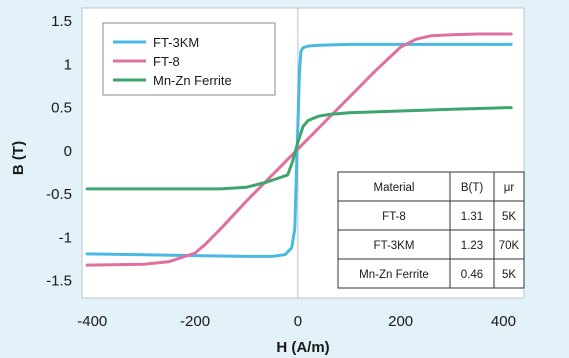 This screenshot has width=569, height=358. I want to click on legend-label-mnzn: Mn-Zn Ferrite, so click(192, 80).